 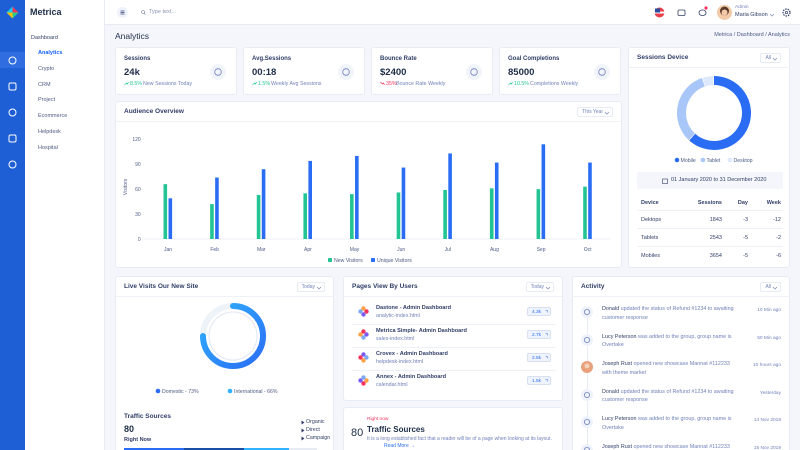 What do you see at coordinates (681, 12) in the screenshot?
I see `mail-icon` at bounding box center [681, 12].